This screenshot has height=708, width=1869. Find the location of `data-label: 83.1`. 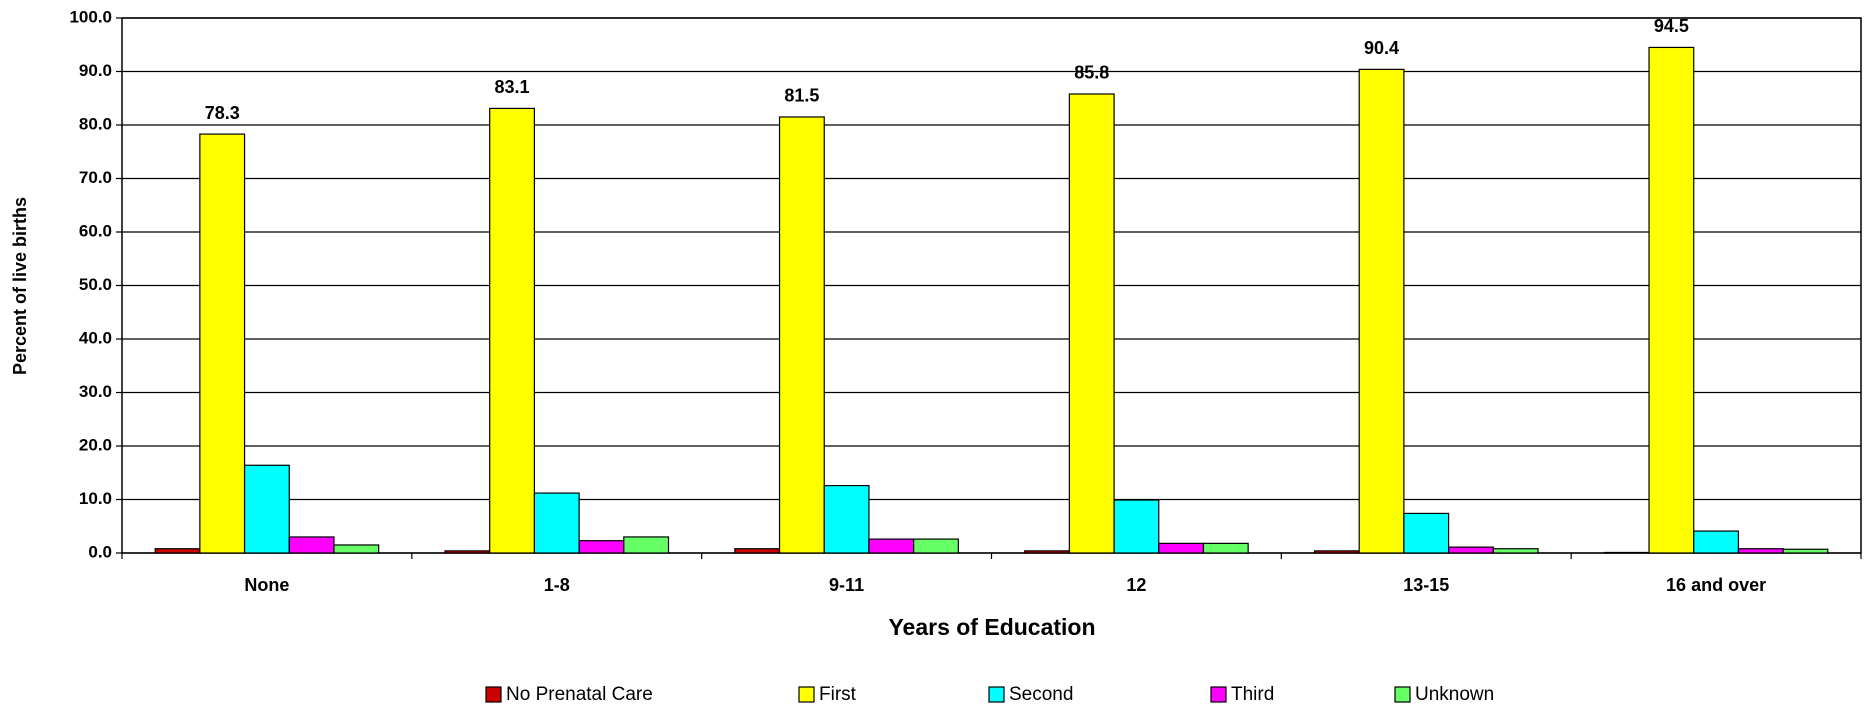

data-label: 83.1 is located at coordinates (512, 87).